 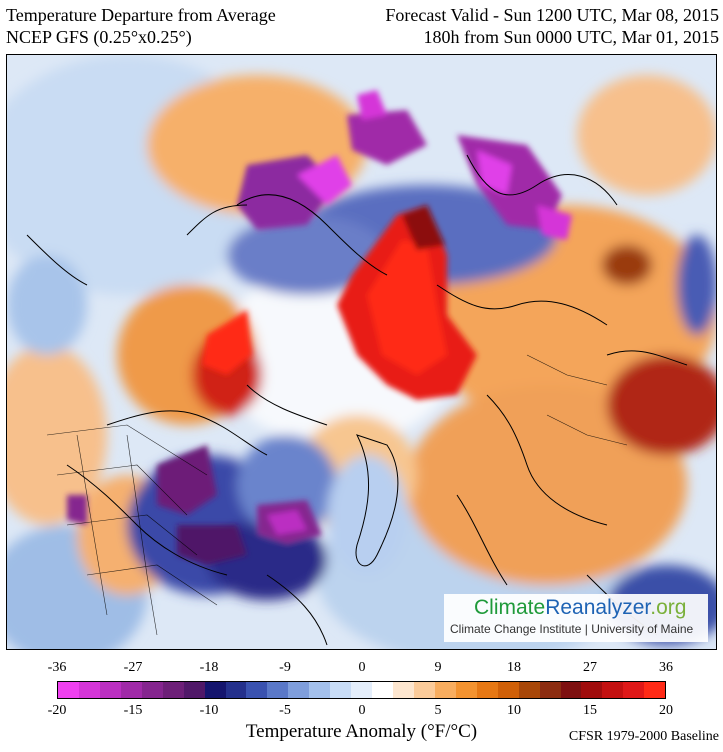 I want to click on c-tick: -20, so click(x=57, y=710).